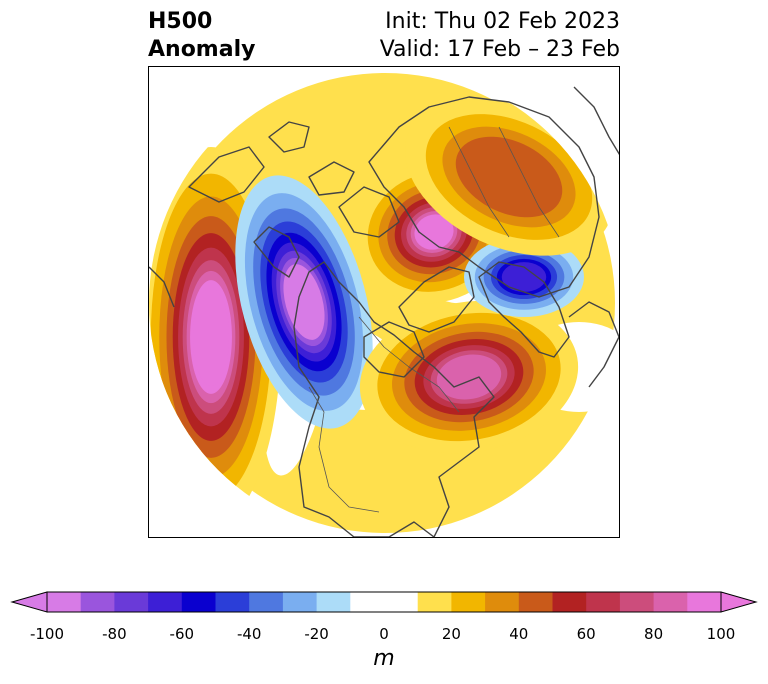 The image size is (768, 684). I want to click on colorbar-tick-label: -100, so click(47, 634).